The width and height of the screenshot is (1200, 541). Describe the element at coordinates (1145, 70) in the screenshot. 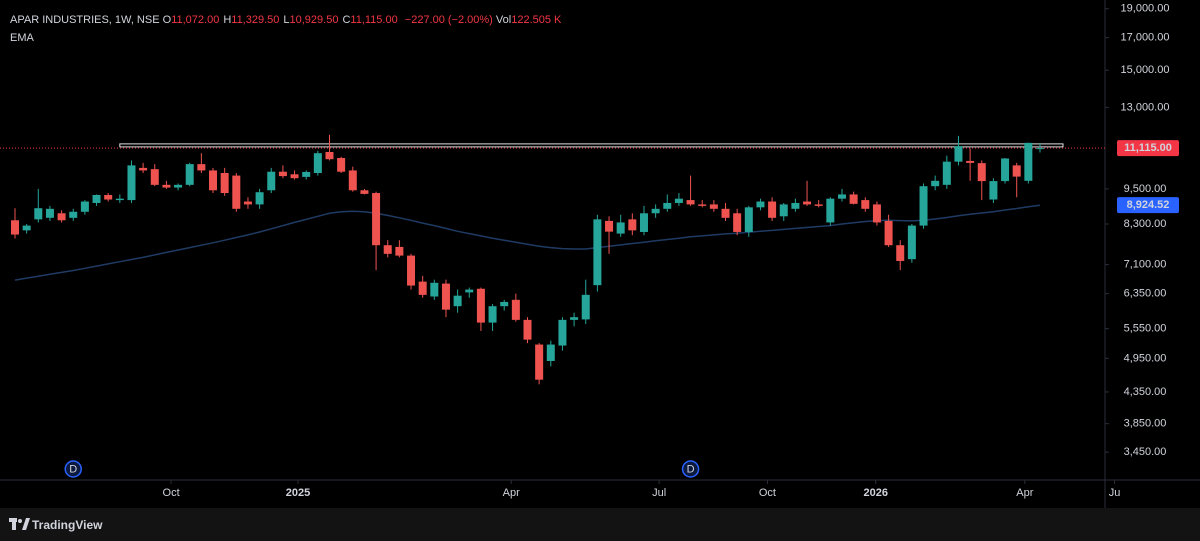

I see `y-tick-label: 15,000.00` at that location.